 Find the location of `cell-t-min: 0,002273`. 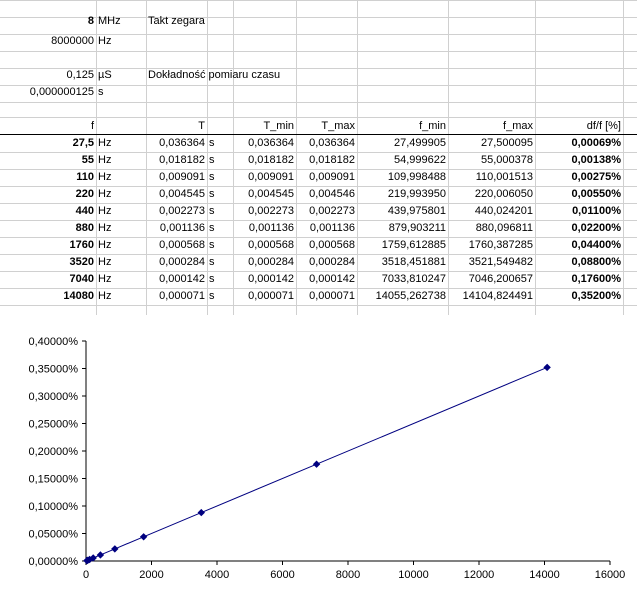

cell-t-min: 0,002273 is located at coordinates (271, 211).